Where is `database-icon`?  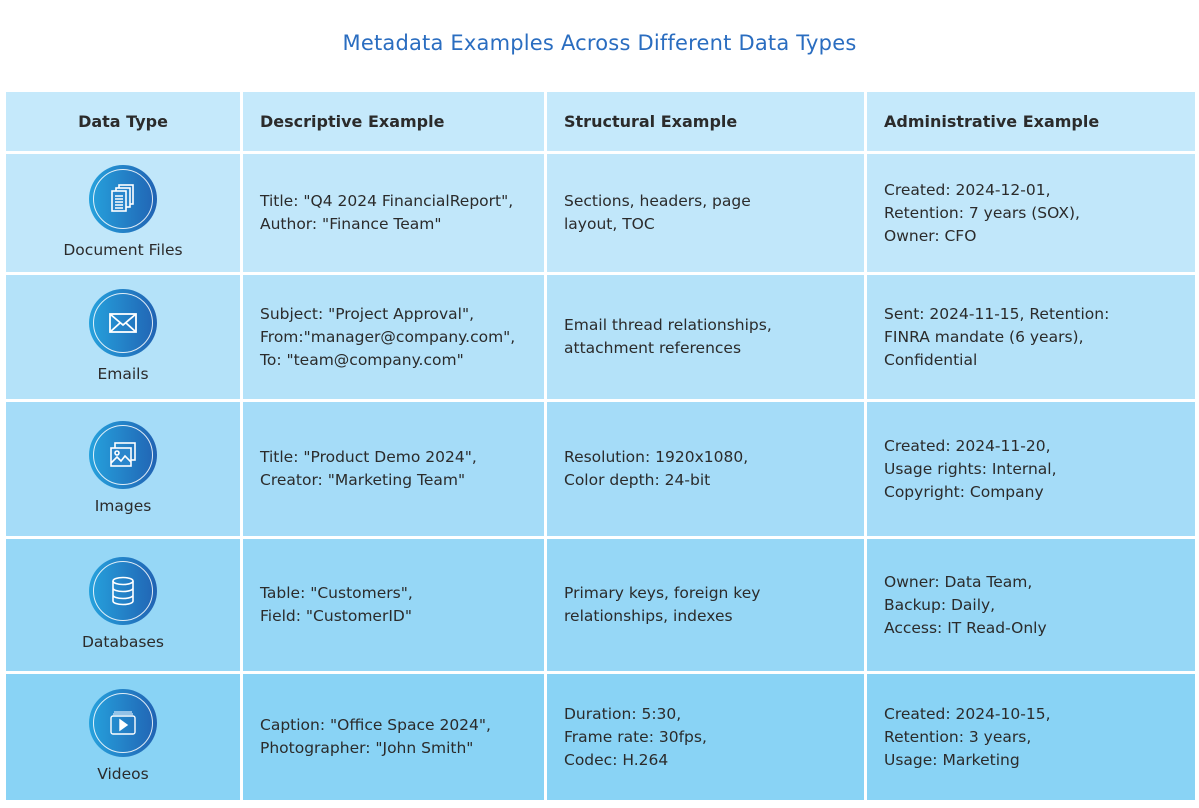
database-icon is located at coordinates (123, 590).